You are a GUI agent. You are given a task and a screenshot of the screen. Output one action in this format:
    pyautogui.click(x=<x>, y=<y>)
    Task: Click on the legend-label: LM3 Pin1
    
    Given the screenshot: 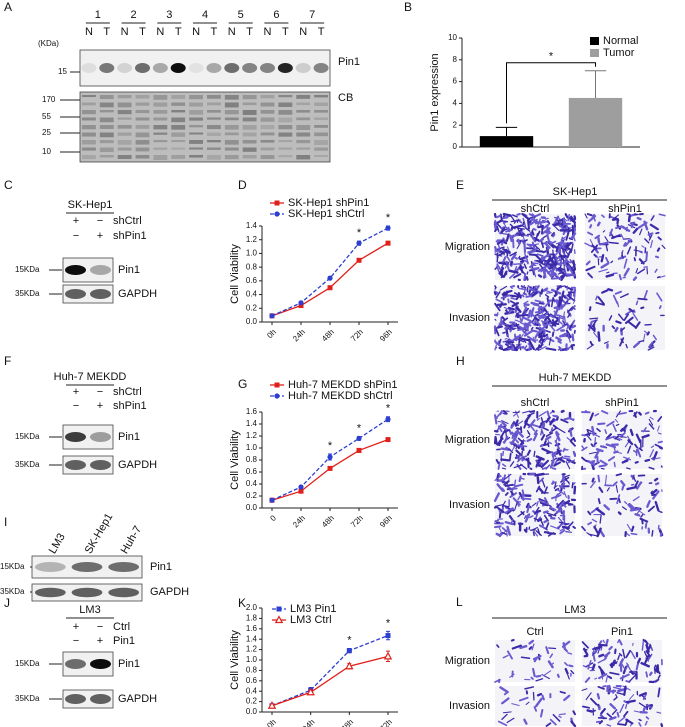 What is the action you would take?
    pyautogui.click(x=313, y=609)
    